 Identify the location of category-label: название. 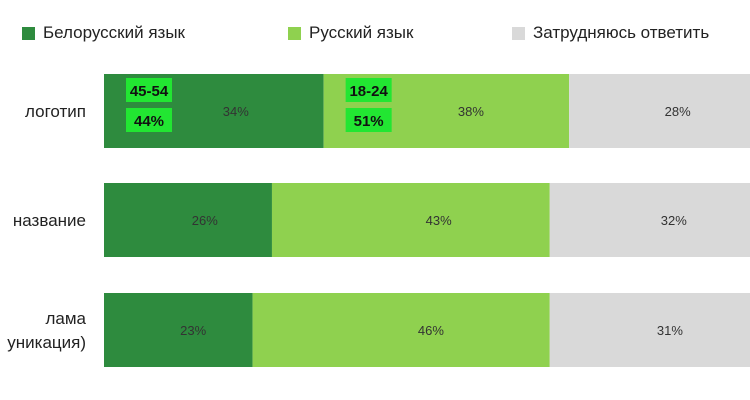
(49, 220).